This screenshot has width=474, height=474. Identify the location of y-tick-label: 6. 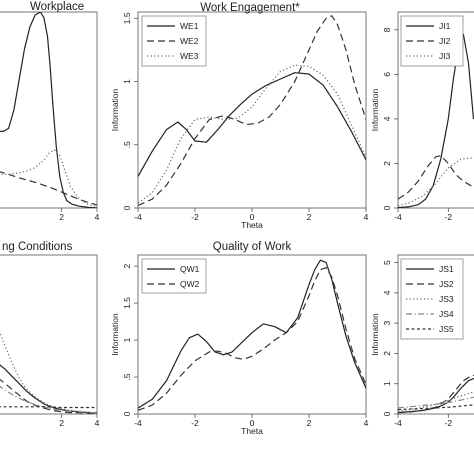
(387, 74).